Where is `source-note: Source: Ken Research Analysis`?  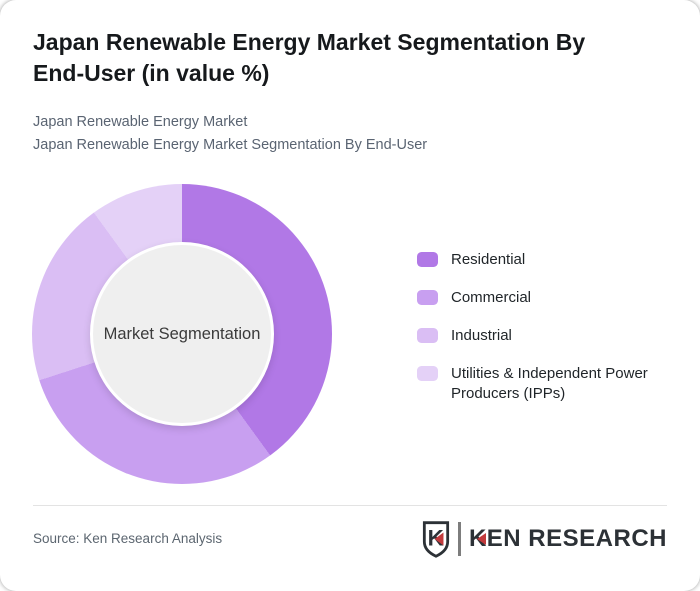
source-note: Source: Ken Research Analysis is located at coordinates (128, 538).